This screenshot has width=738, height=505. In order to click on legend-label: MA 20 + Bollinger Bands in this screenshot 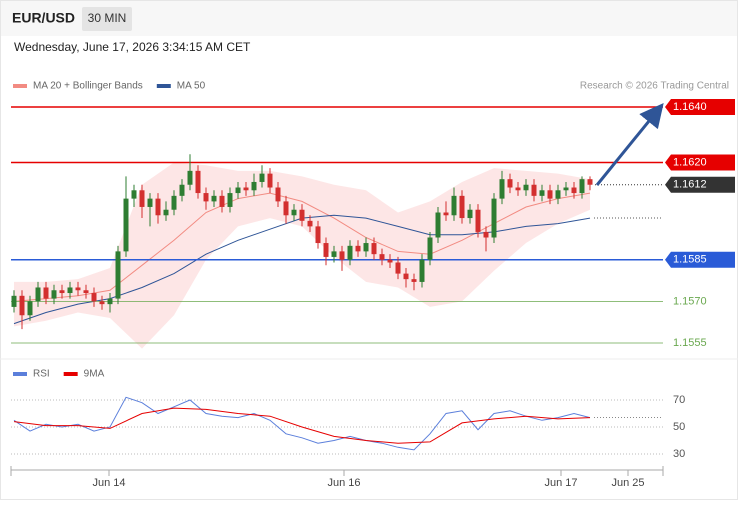, I will do `click(88, 86)`.